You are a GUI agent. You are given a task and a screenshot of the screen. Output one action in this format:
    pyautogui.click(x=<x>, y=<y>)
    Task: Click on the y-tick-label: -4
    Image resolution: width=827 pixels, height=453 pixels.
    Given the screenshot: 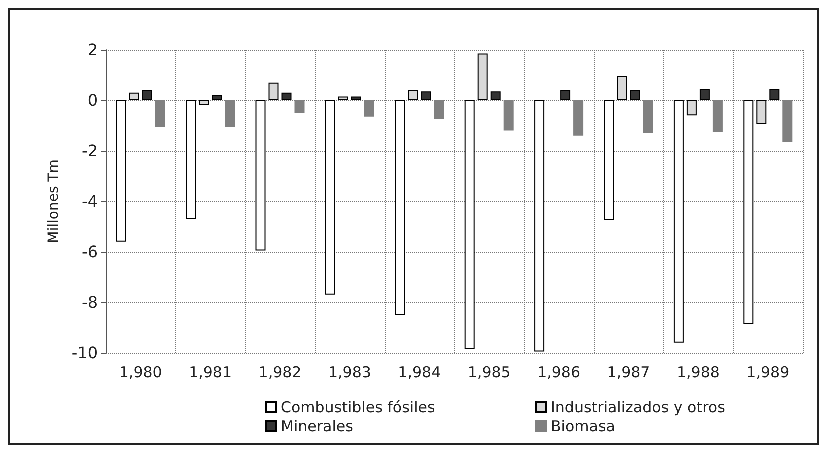 What is the action you would take?
    pyautogui.click(x=90, y=201)
    